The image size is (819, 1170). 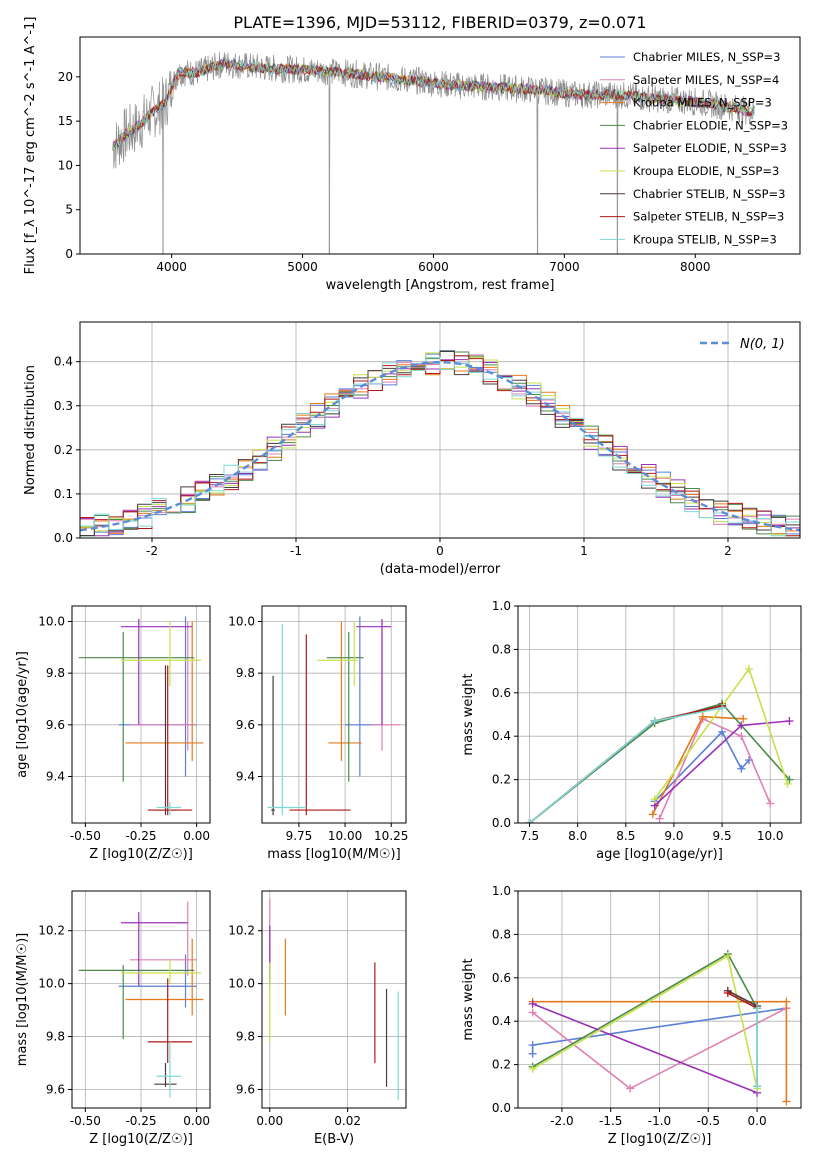 I want to click on x-axis-label: (data-model)/error, so click(x=440, y=569).